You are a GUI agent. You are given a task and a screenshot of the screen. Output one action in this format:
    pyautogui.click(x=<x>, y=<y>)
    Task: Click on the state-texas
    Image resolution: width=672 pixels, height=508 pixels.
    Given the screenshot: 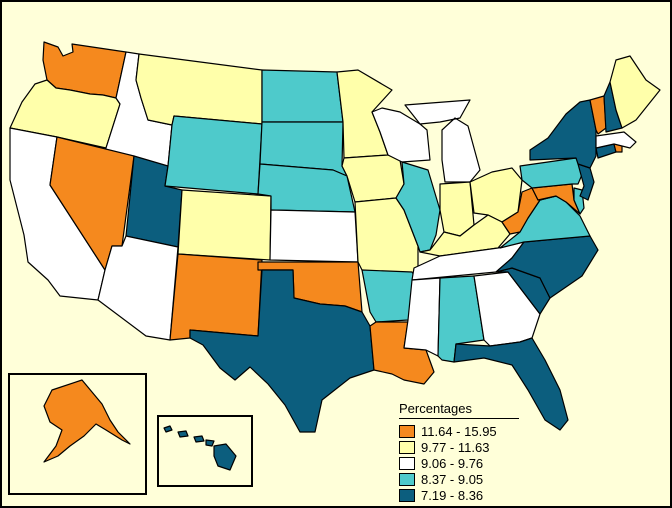 What is the action you would take?
    pyautogui.click(x=282, y=351)
    